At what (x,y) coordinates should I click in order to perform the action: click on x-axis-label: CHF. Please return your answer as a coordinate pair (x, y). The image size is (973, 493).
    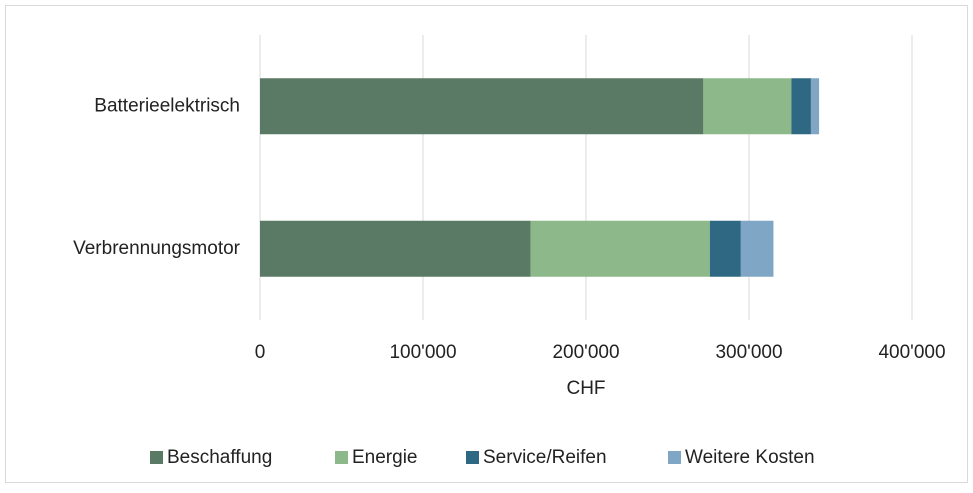
    Looking at the image, I should click on (585, 388).